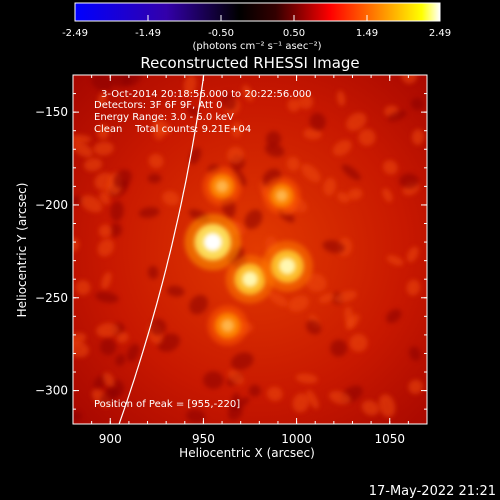  What do you see at coordinates (51, 298) in the screenshot?
I see `y-tick-label: −250` at bounding box center [51, 298].